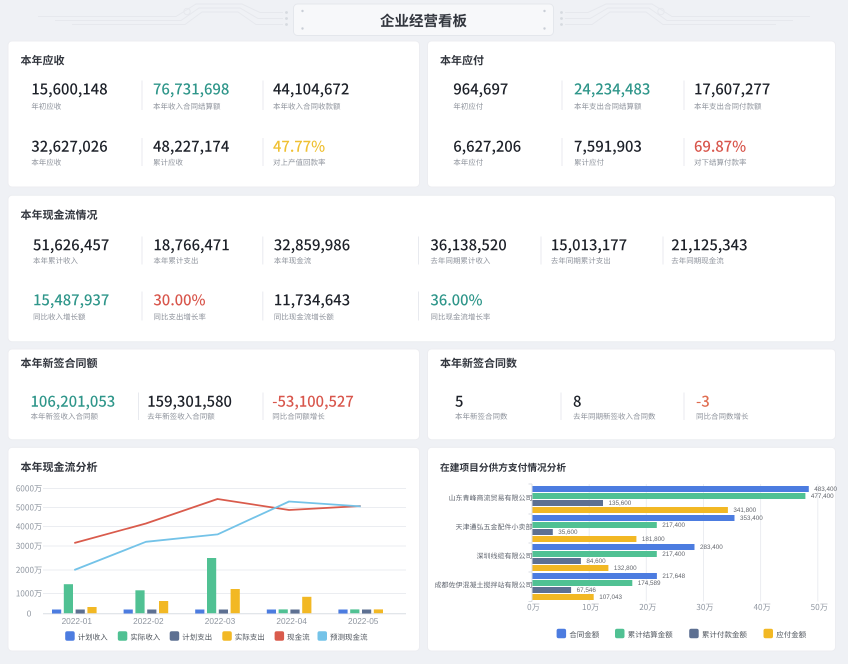  What do you see at coordinates (744, 510) in the screenshot?
I see `svg-text: 341,800` at bounding box center [744, 510].